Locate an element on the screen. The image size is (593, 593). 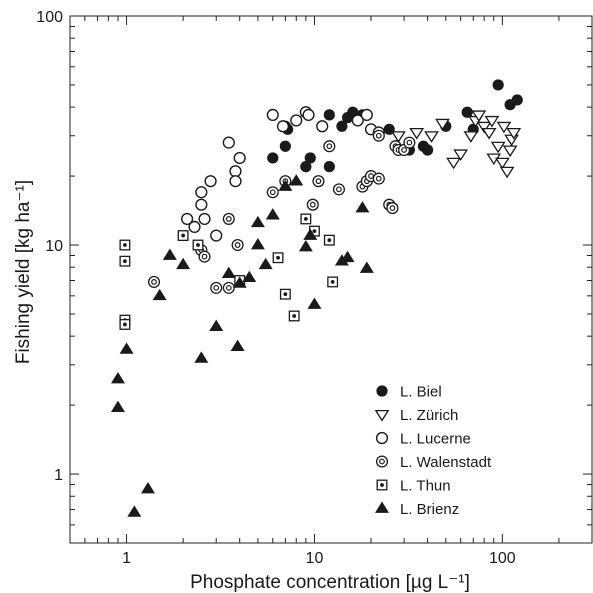
legend-label: L. Zürich is located at coordinates (429, 415).